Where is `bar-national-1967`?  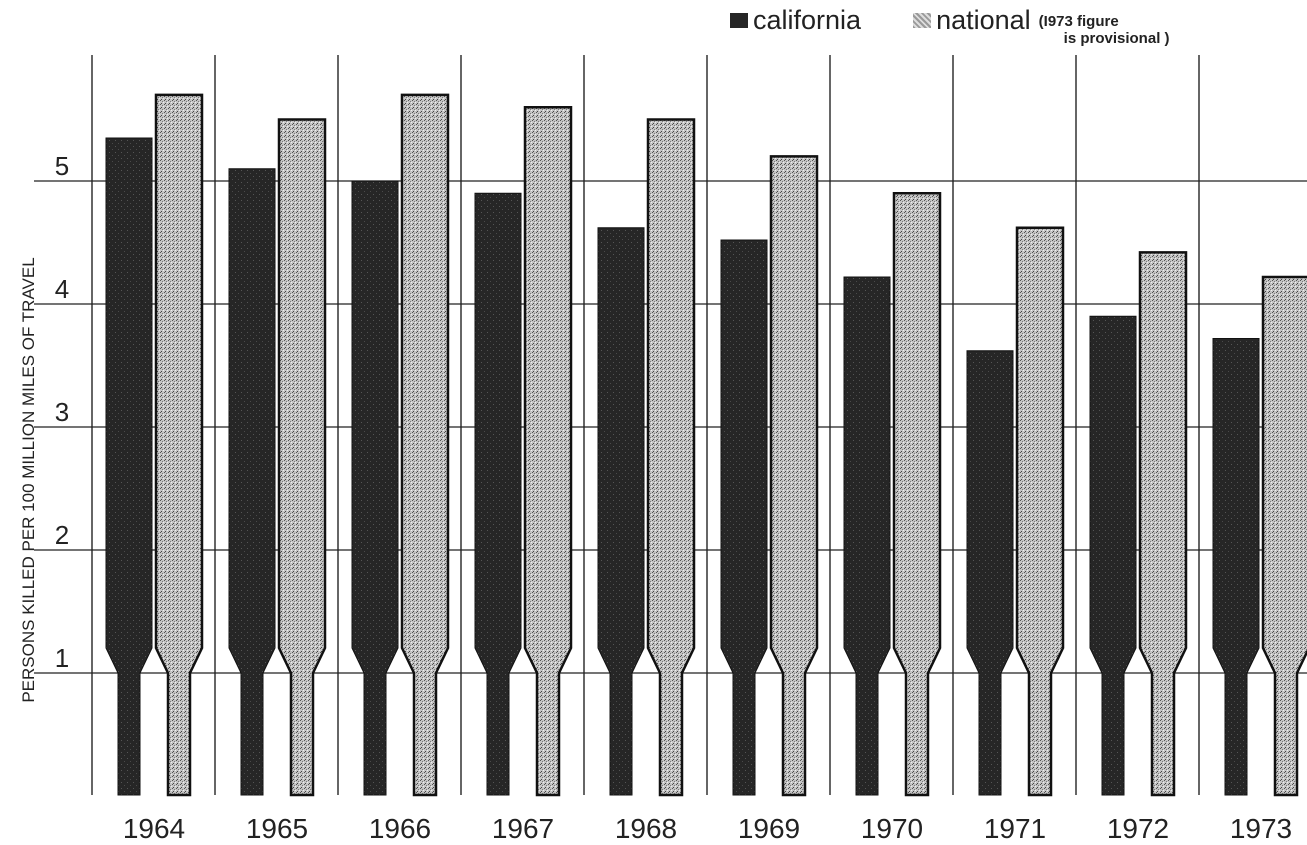 bar-national-1967 is located at coordinates (548, 451).